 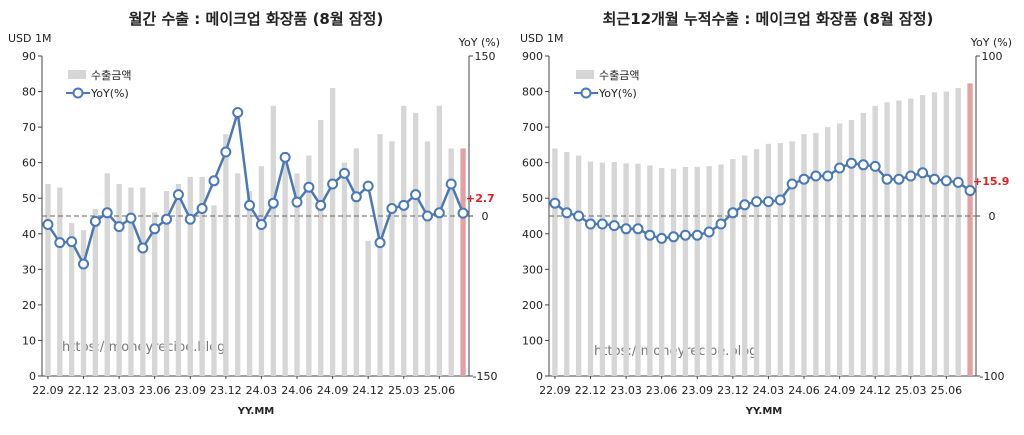 What do you see at coordinates (768, 19) in the screenshot?
I see `chart-title: 최근12개월 누적수출 : 메이크업 화장품 (8월 잠정)` at bounding box center [768, 19].